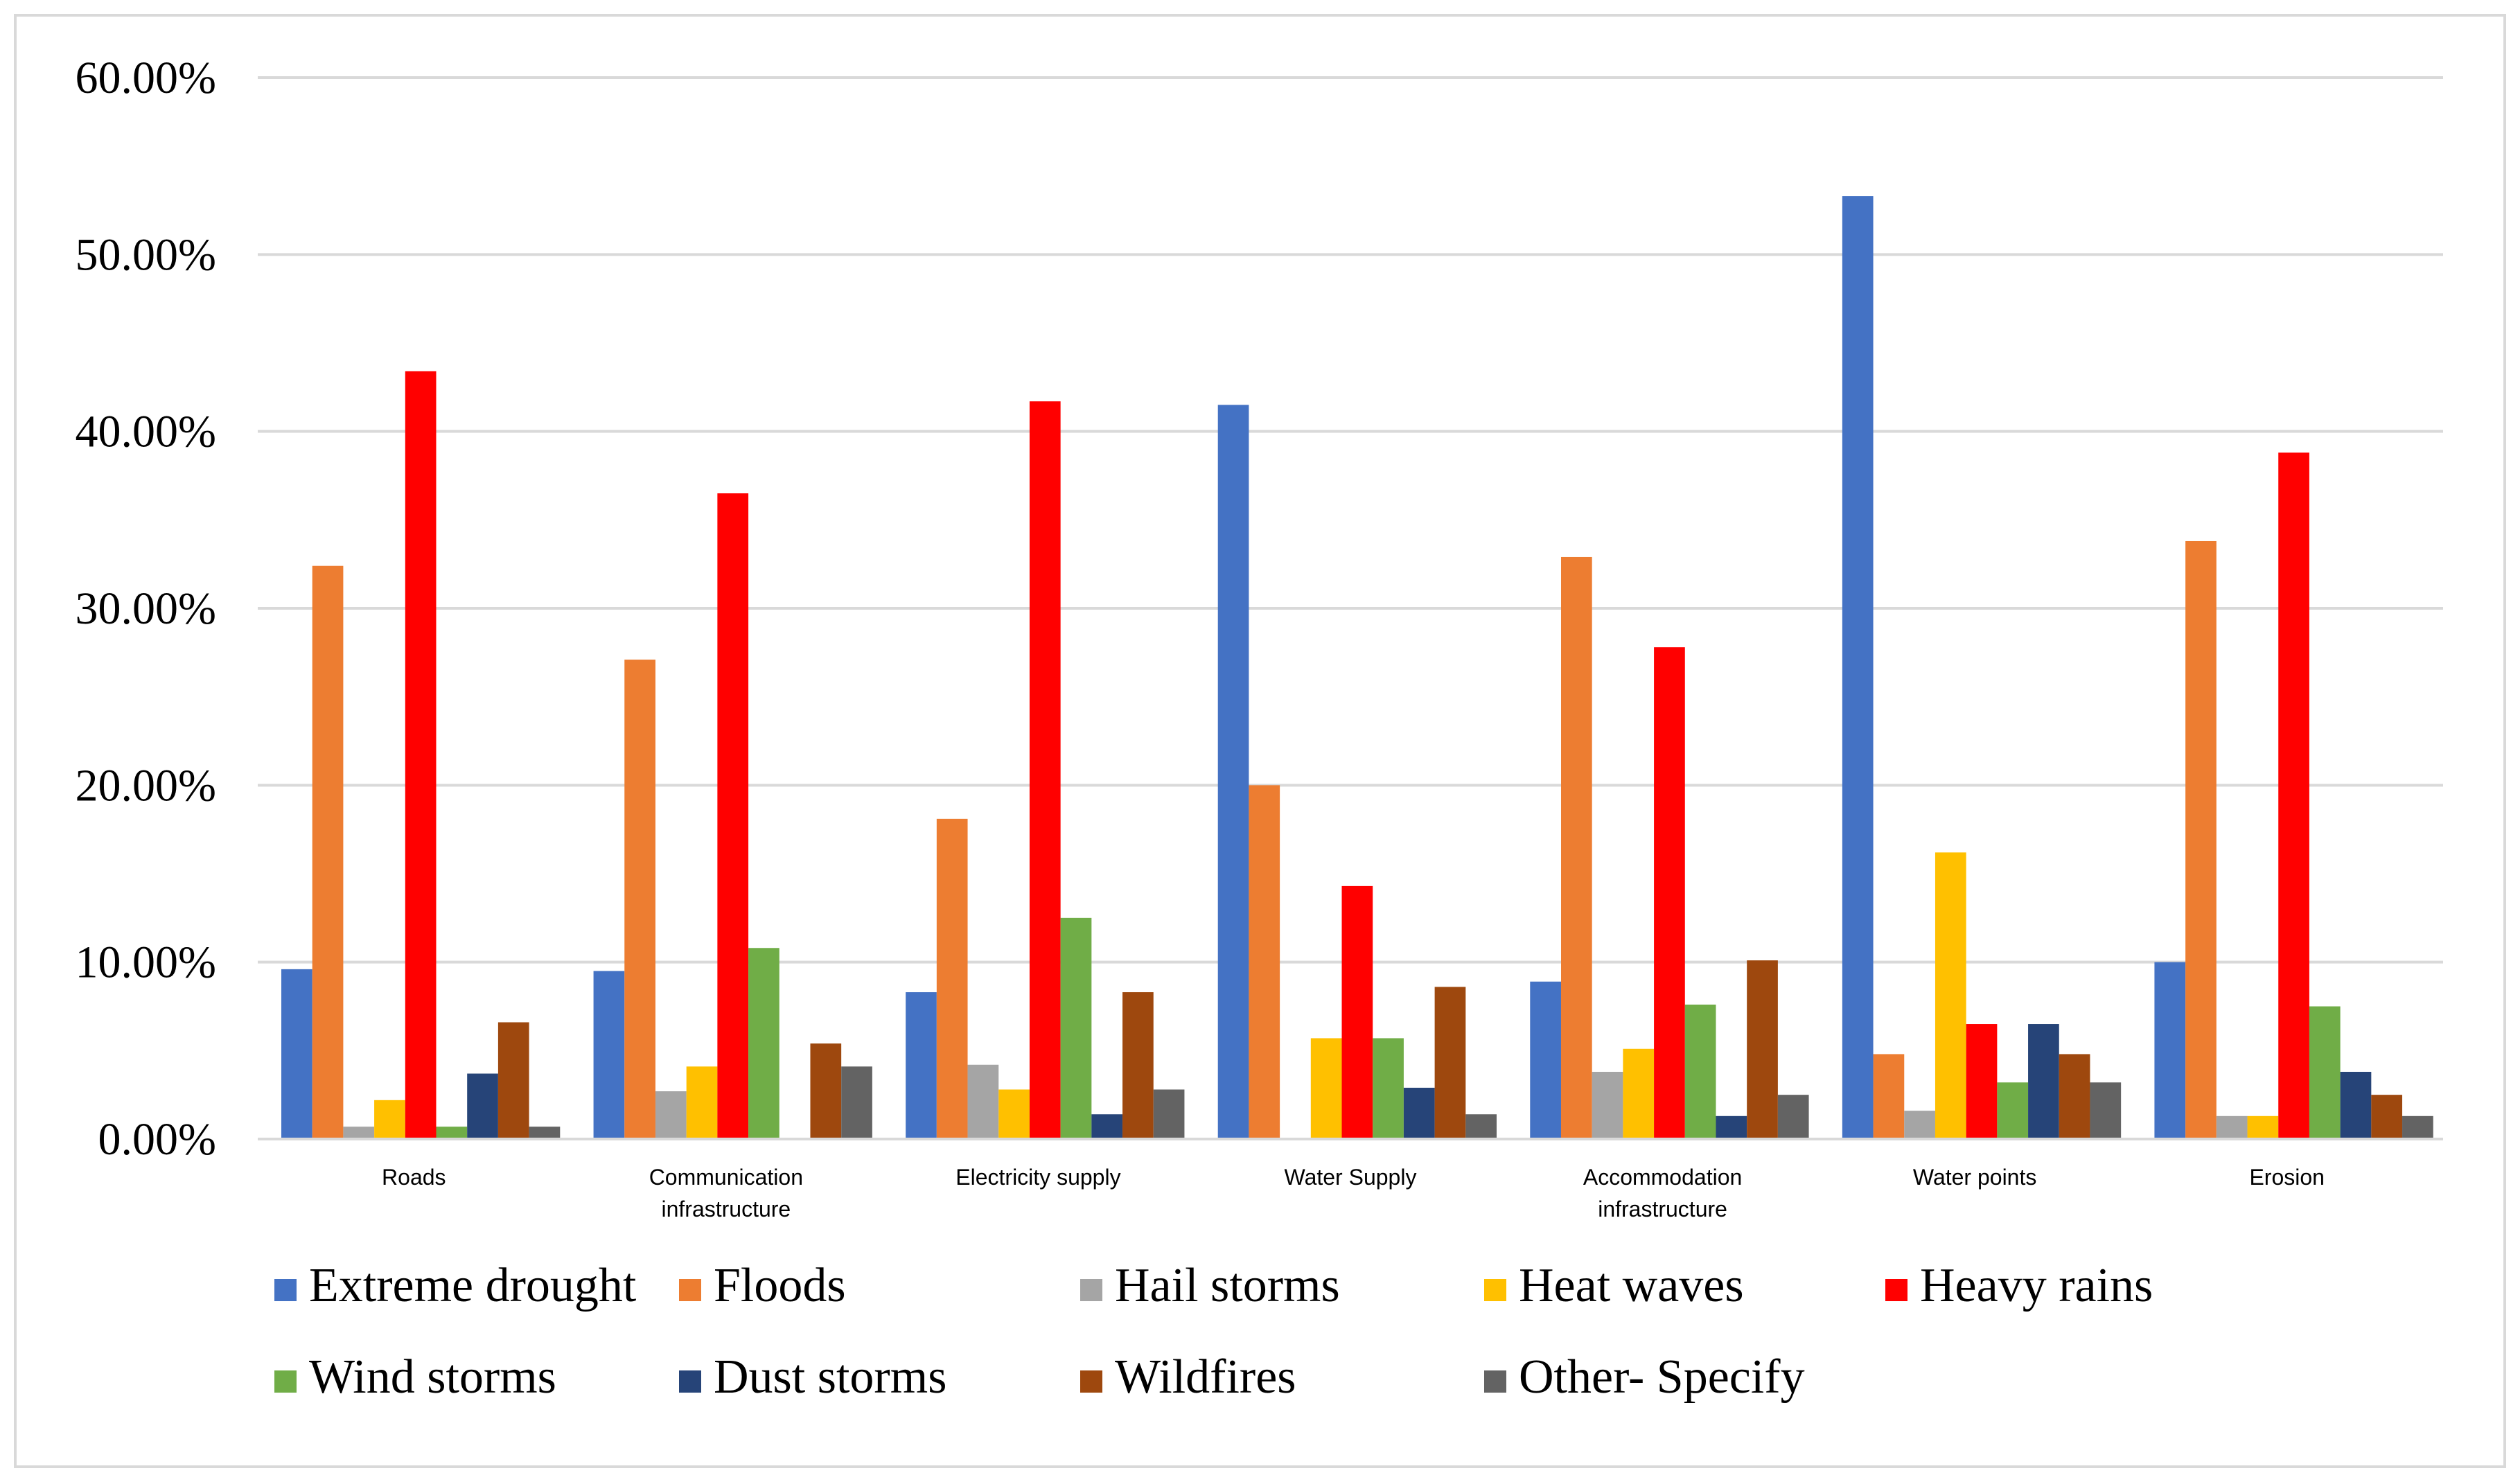 The width and height of the screenshot is (2520, 1482). What do you see at coordinates (1205, 1377) in the screenshot?
I see `legend-label: Wildfires` at bounding box center [1205, 1377].